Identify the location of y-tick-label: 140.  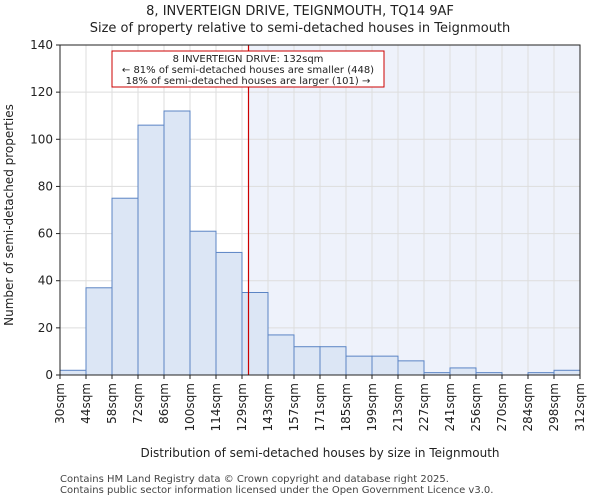
(41, 45).